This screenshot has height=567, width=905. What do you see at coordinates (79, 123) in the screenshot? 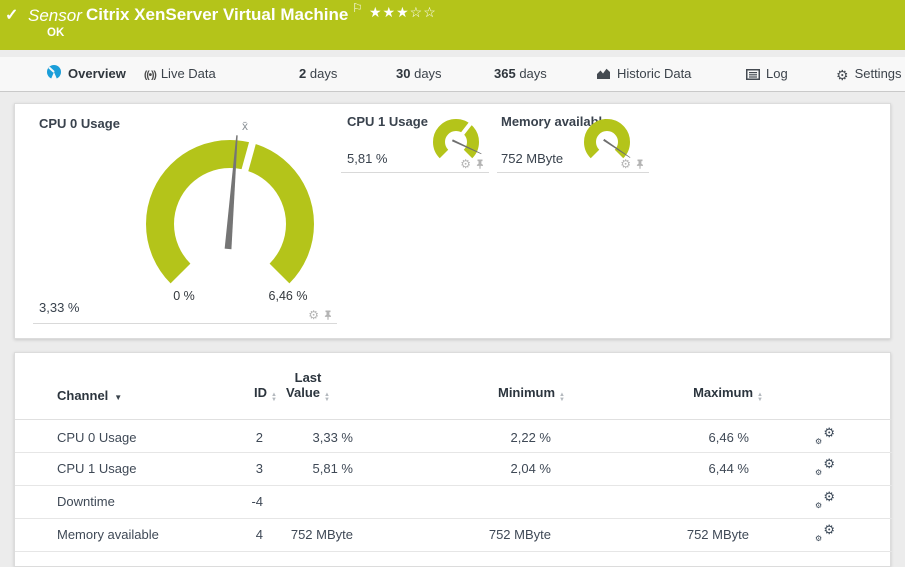
I see `gauge-cpu0-title: CPU 0 Usage` at bounding box center [79, 123].